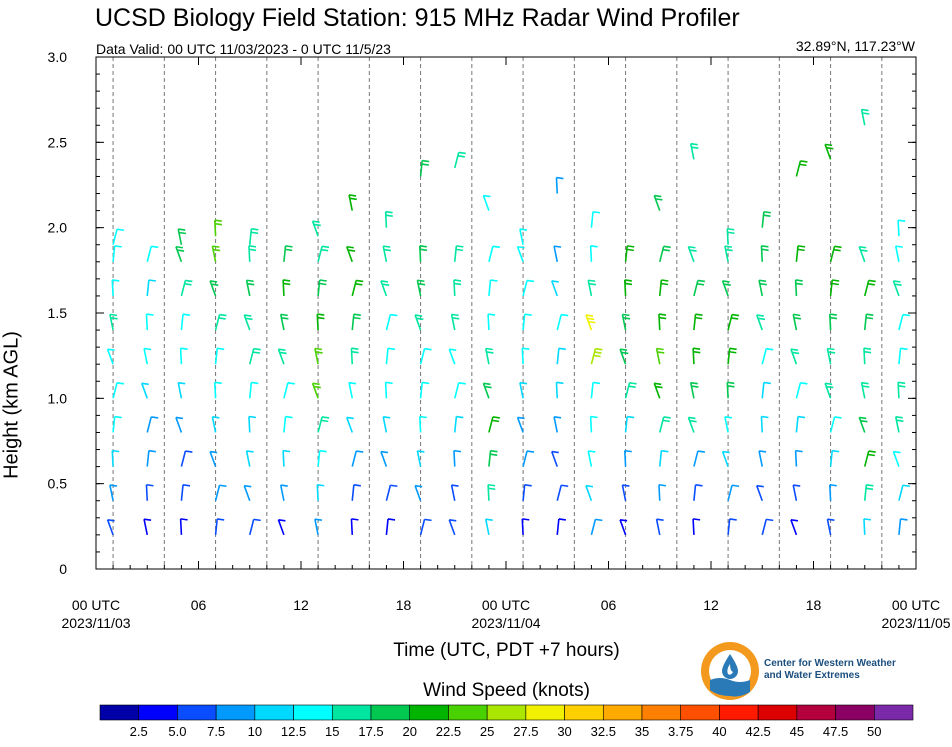  Describe the element at coordinates (855, 46) in the screenshot. I see `station-coordinates: 32.89°N, 117.23°W` at that location.